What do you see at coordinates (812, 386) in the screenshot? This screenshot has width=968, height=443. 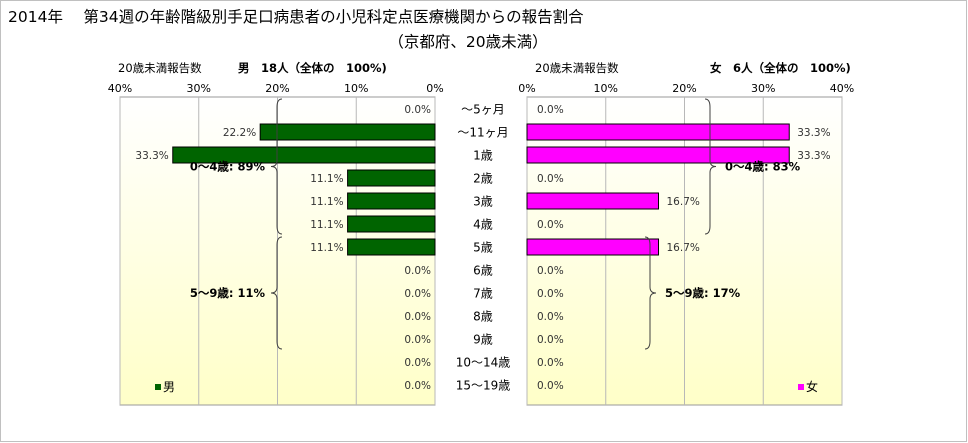 I see `legend-label: 女` at bounding box center [812, 386].